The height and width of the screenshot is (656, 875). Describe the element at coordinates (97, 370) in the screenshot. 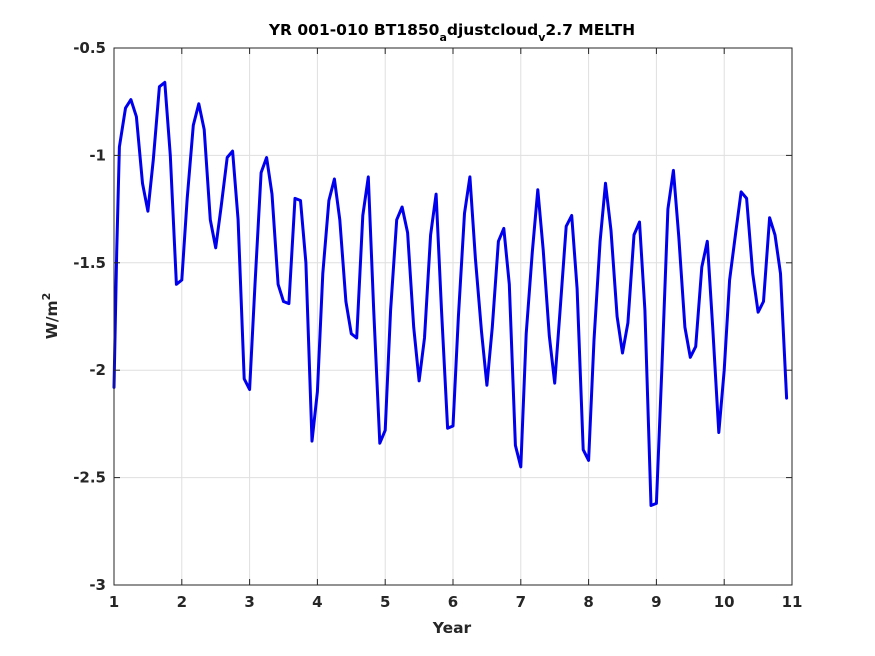

I see `y-tick-label: -2` at that location.